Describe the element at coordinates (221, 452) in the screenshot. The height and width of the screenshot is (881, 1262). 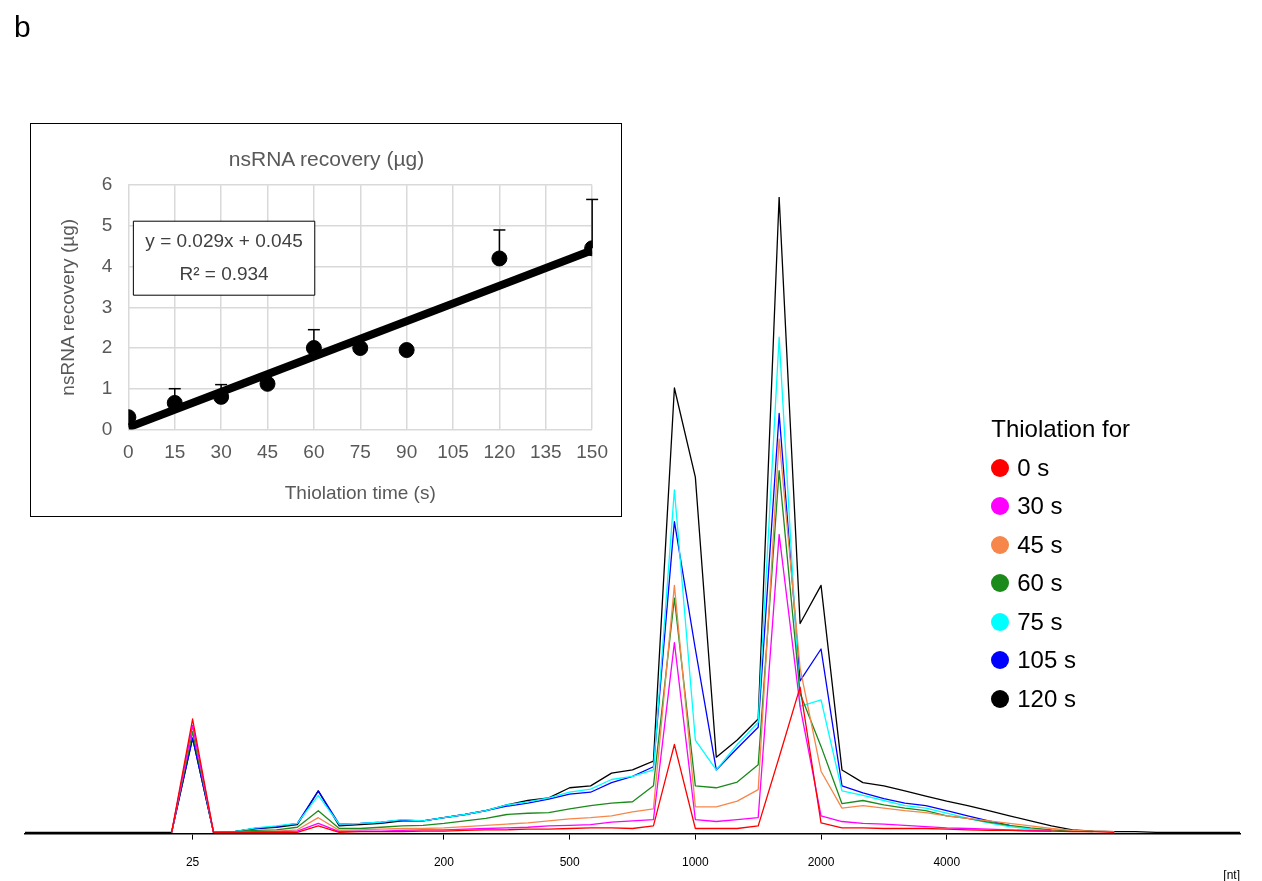
I see `x-tick-label: 30` at that location.